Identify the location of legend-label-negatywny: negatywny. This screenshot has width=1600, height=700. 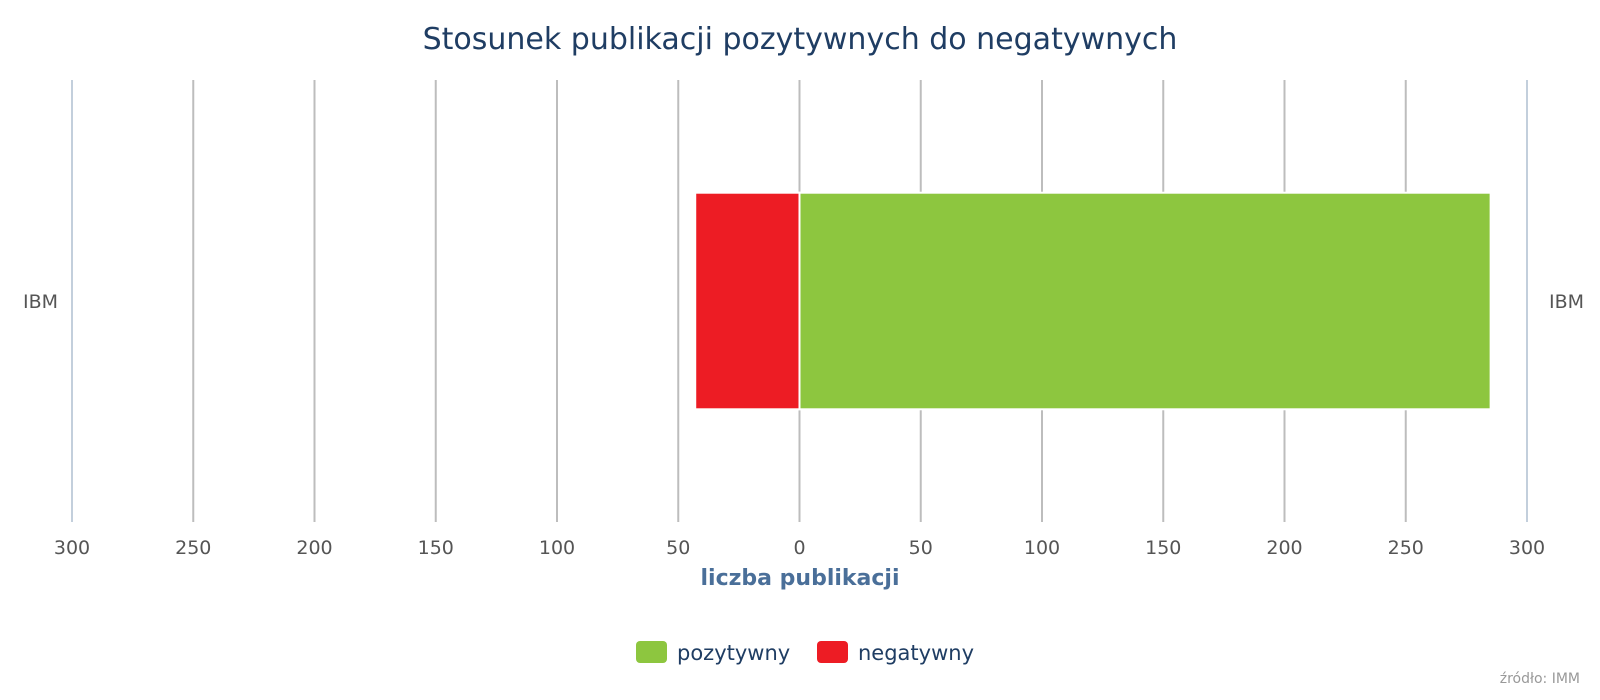
(916, 653).